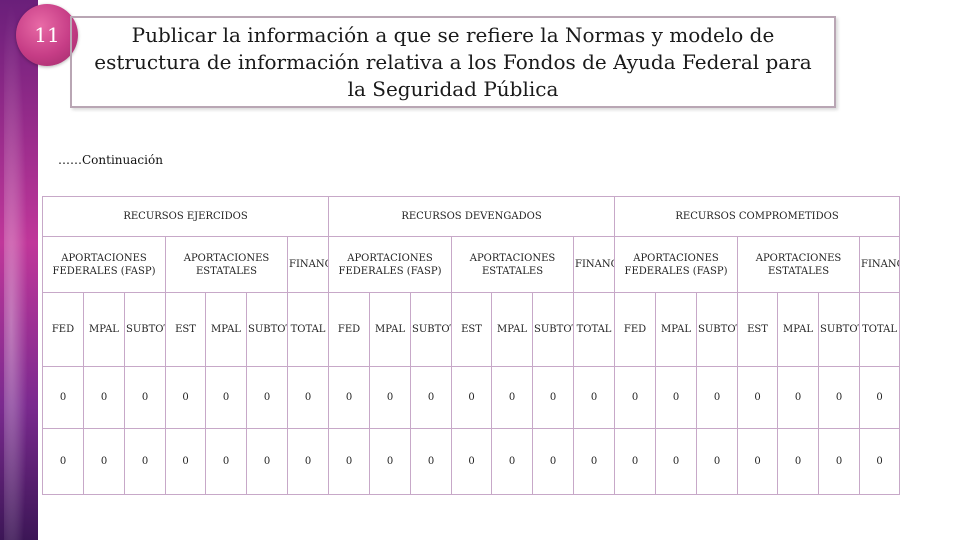 This screenshot has height=540, width=960. I want to click on group-header-comprometidos: RECURSOS COMPROMETIDOS, so click(757, 216).